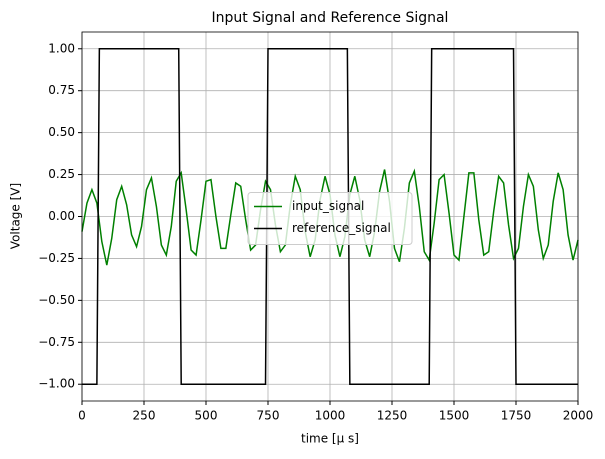 The height and width of the screenshot is (459, 605). What do you see at coordinates (61, 48) in the screenshot?
I see `y-tick-label: 1.00` at bounding box center [61, 48].